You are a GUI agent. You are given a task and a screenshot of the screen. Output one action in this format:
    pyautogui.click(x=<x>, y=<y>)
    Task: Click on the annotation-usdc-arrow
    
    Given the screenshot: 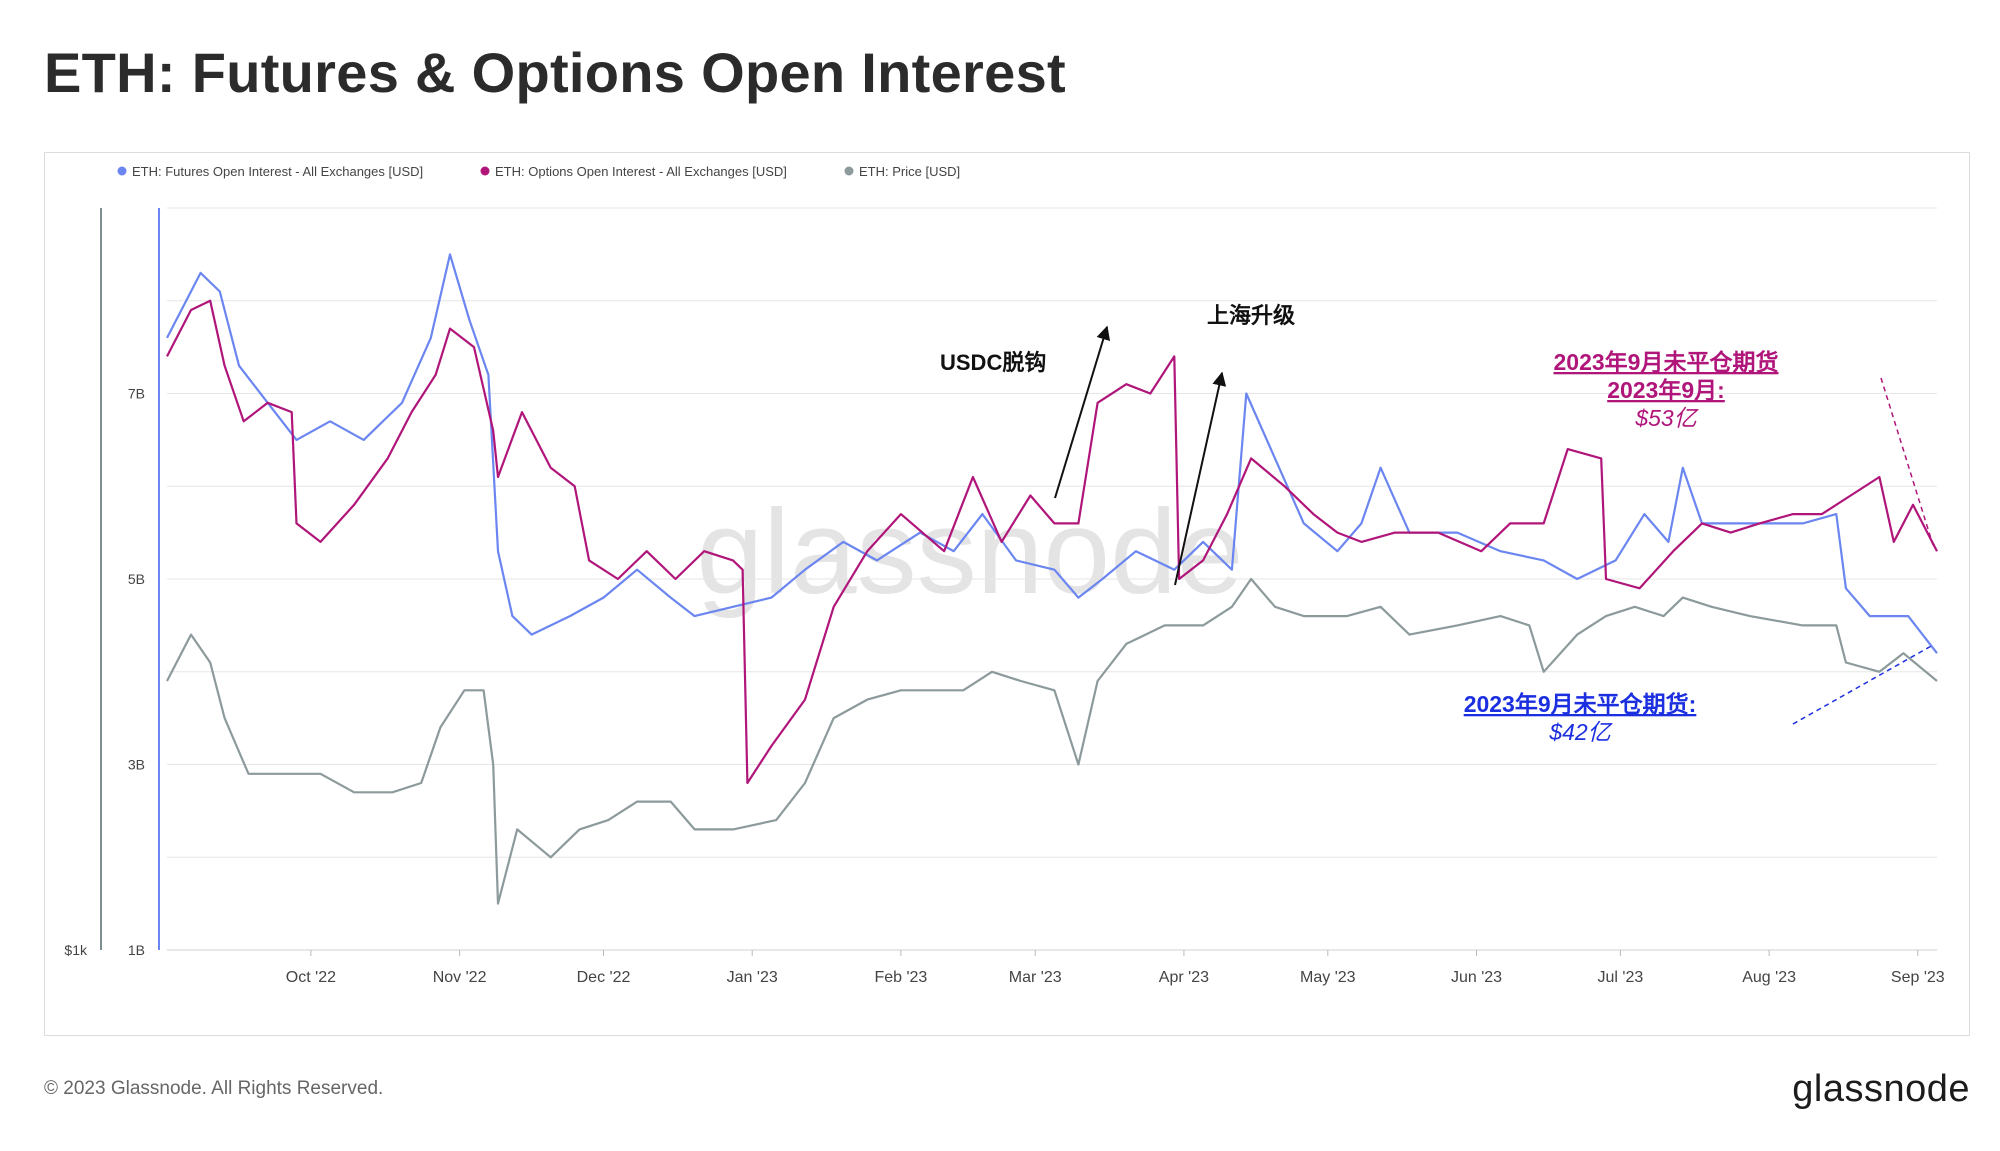 What is the action you would take?
    pyautogui.click(x=1082, y=412)
    